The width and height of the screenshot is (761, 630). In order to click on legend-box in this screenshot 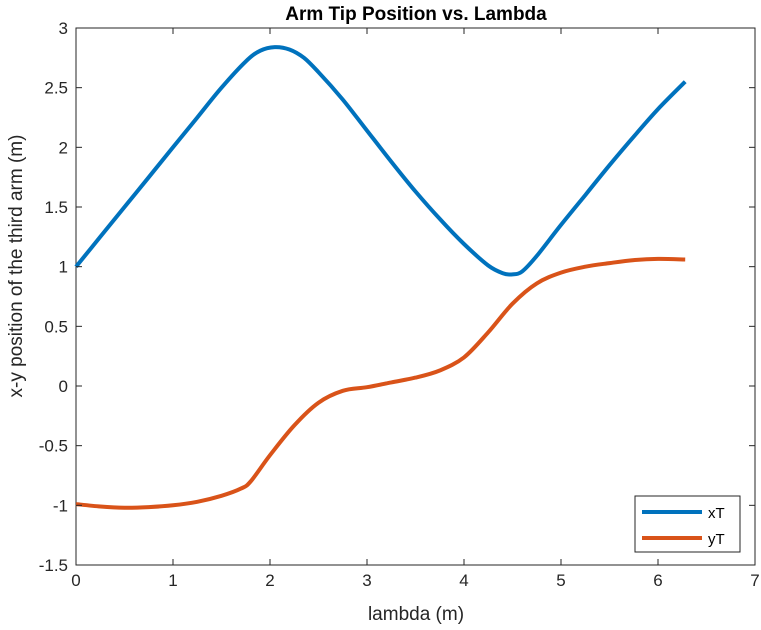, I will do `click(687, 524)`.